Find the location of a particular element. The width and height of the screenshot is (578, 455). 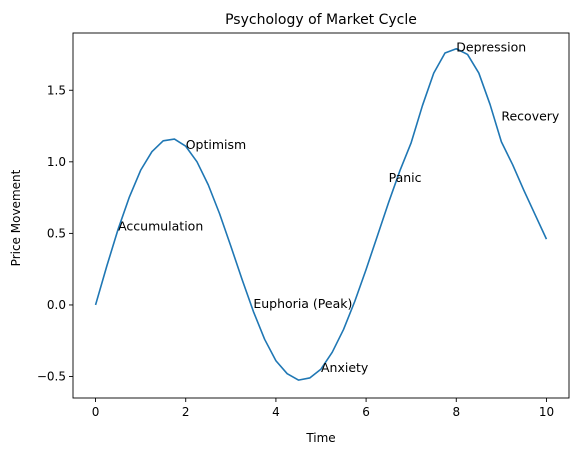

y-tick-label: 1.5 is located at coordinates (56, 90).